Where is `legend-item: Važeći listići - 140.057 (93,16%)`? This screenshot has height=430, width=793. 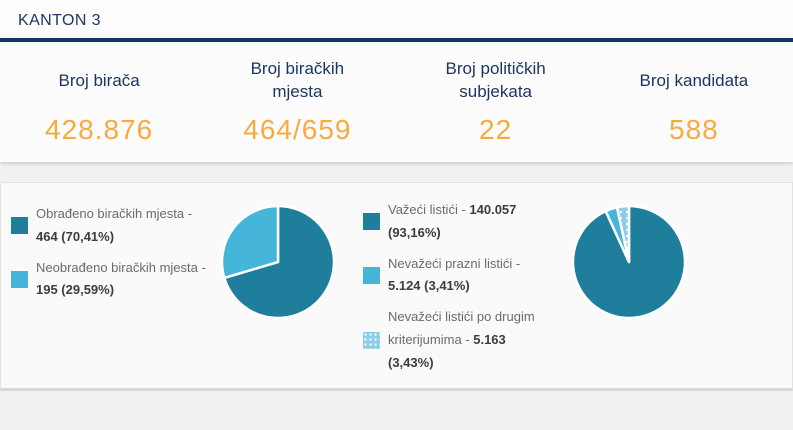
legend-item: Važeći listići - 140.057 (93,16%) is located at coordinates (458, 222).